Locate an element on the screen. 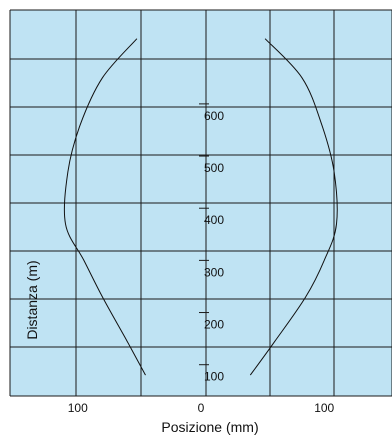 This screenshot has height=440, width=392. x-tick-labels: 100 0 100 is located at coordinates (201, 408).